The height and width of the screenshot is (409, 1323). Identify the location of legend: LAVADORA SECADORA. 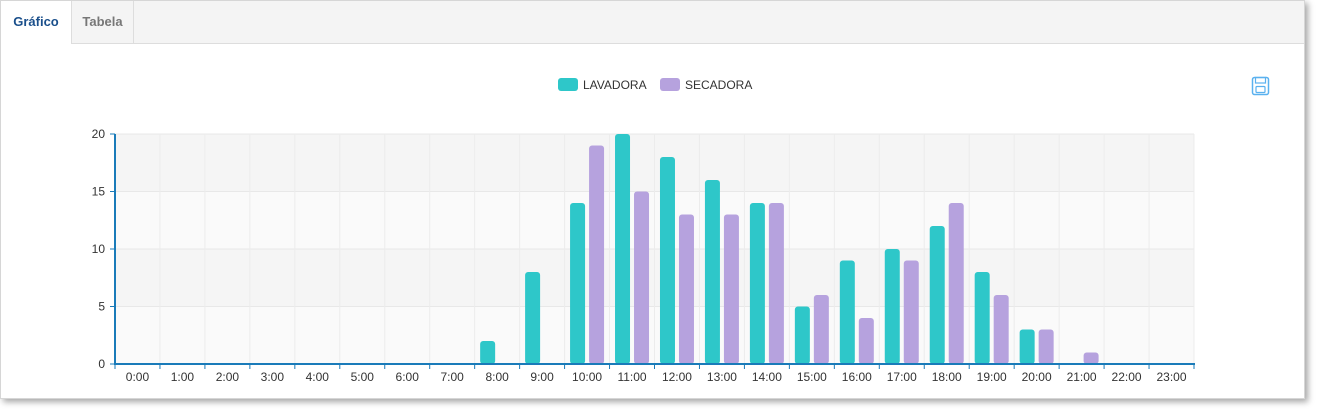
(655, 85).